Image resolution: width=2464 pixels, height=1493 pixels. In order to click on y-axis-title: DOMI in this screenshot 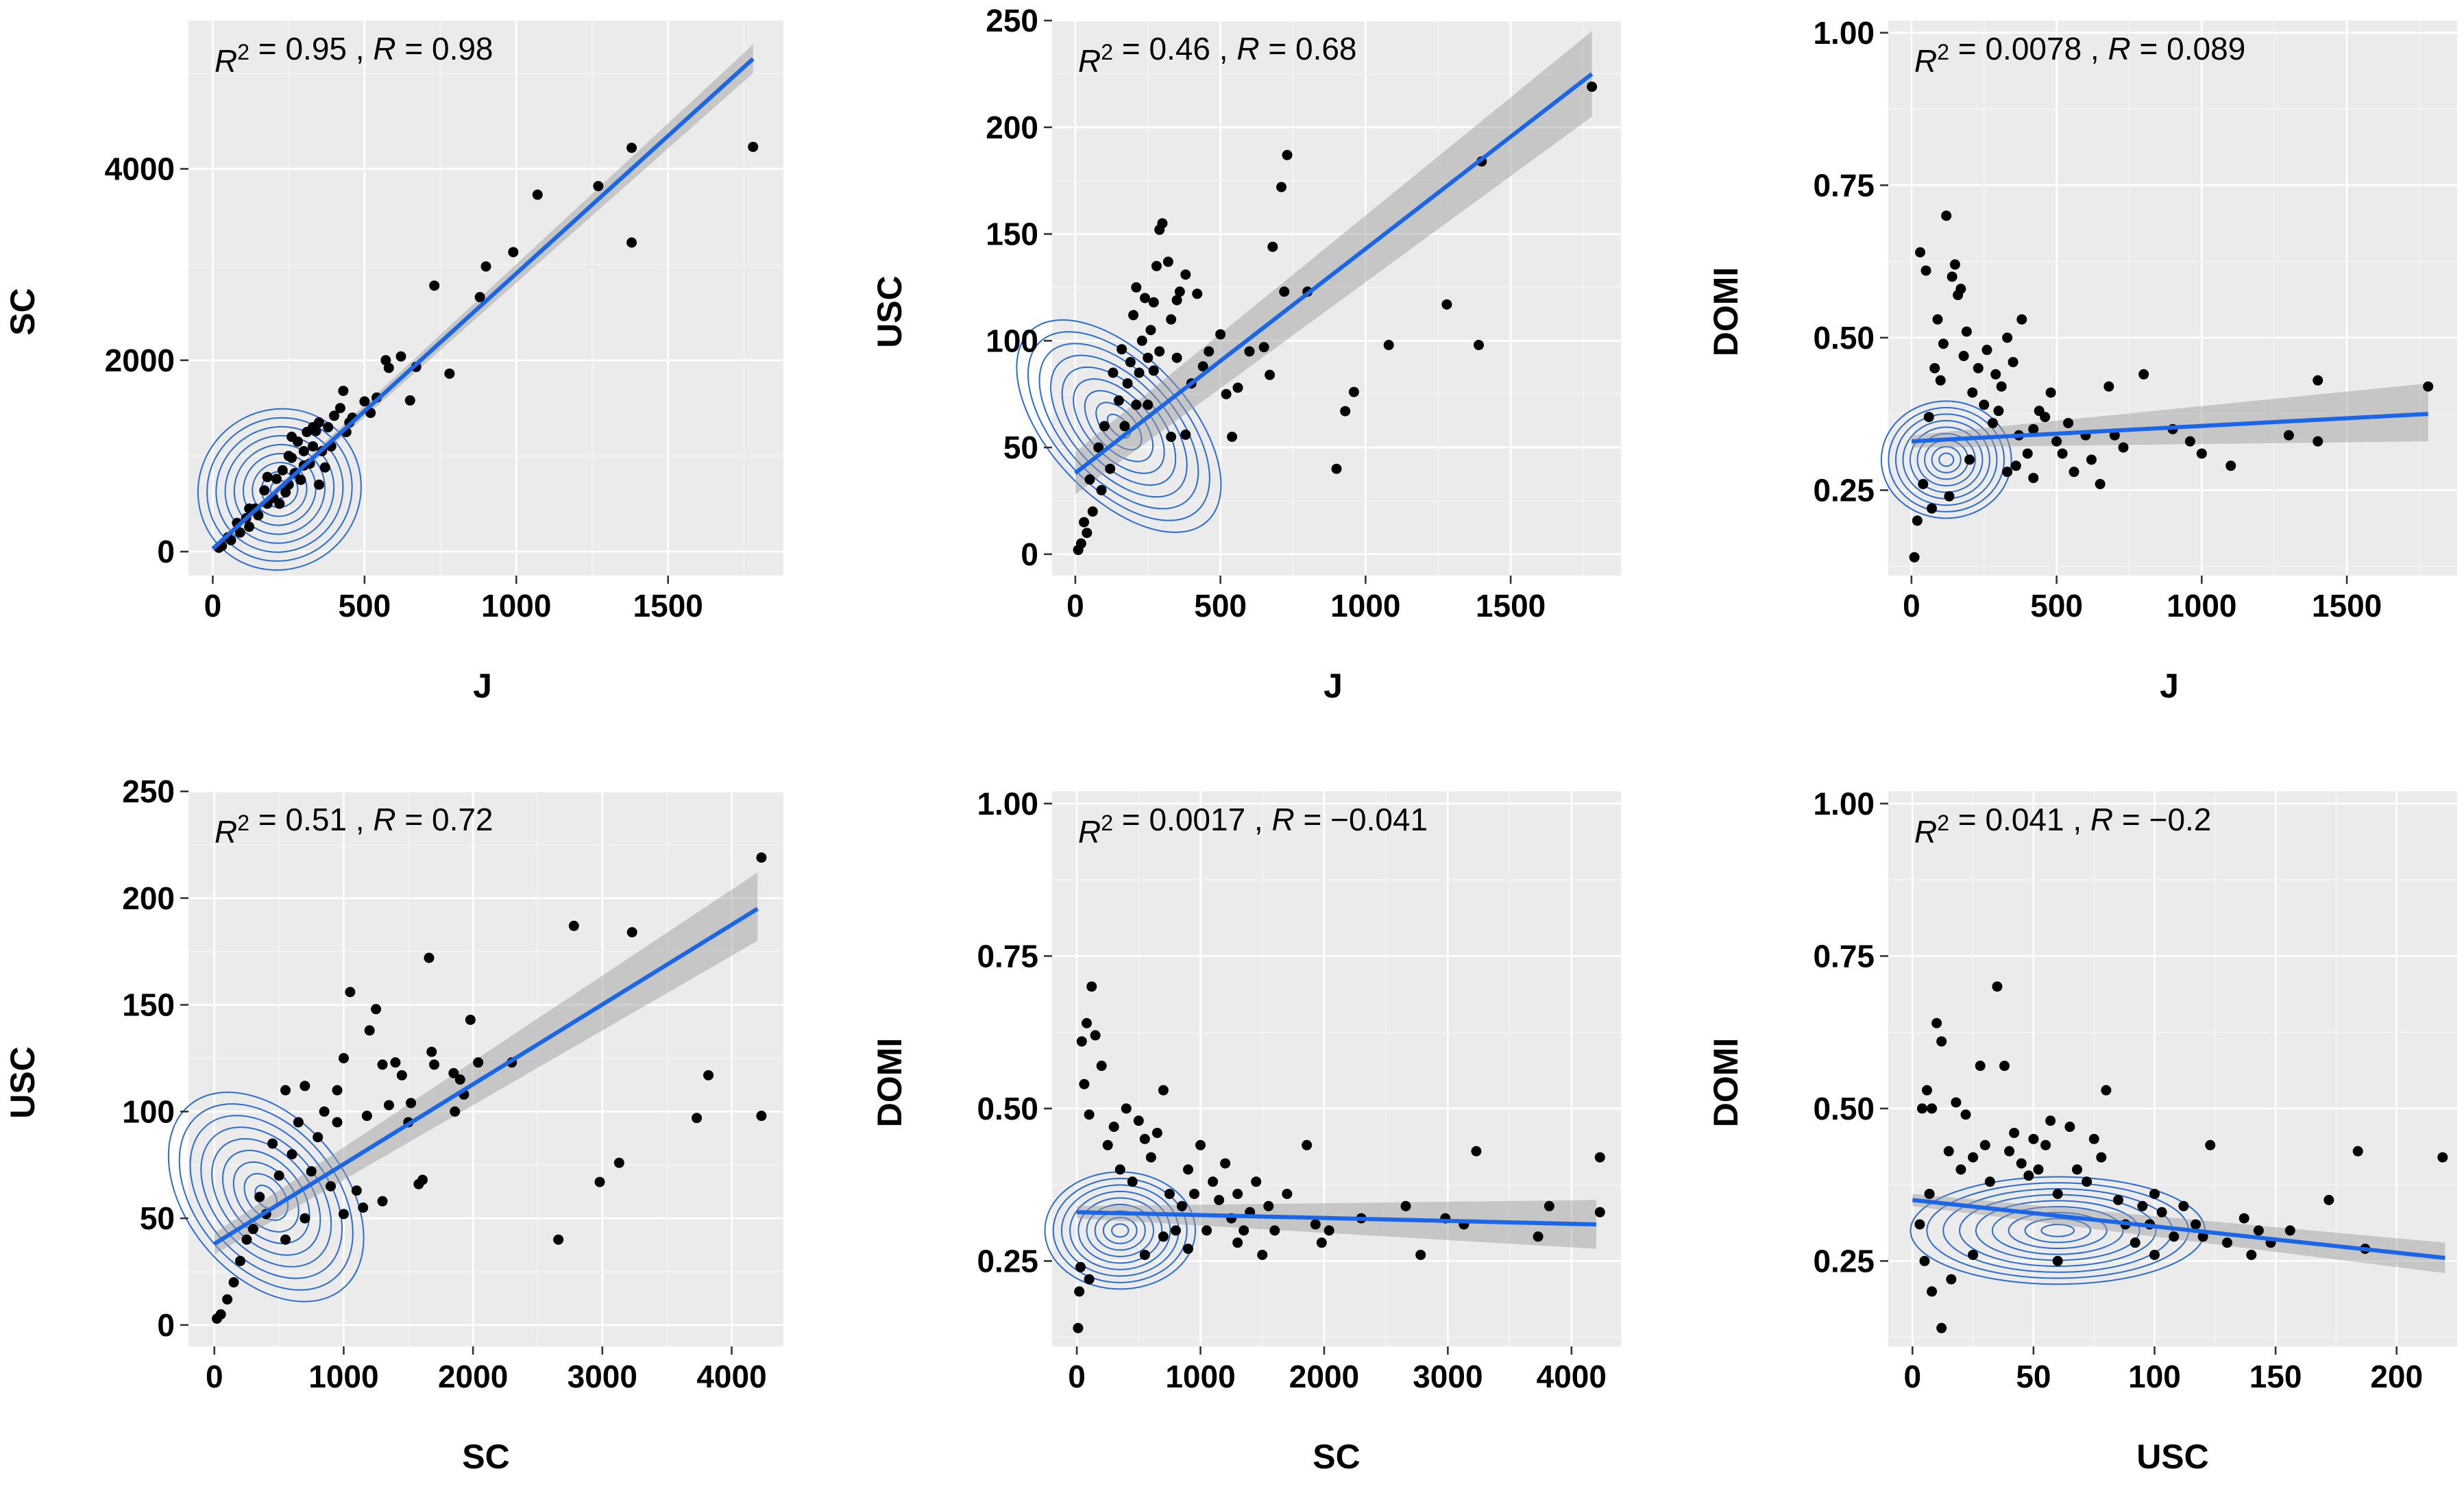, I will do `click(1726, 312)`.